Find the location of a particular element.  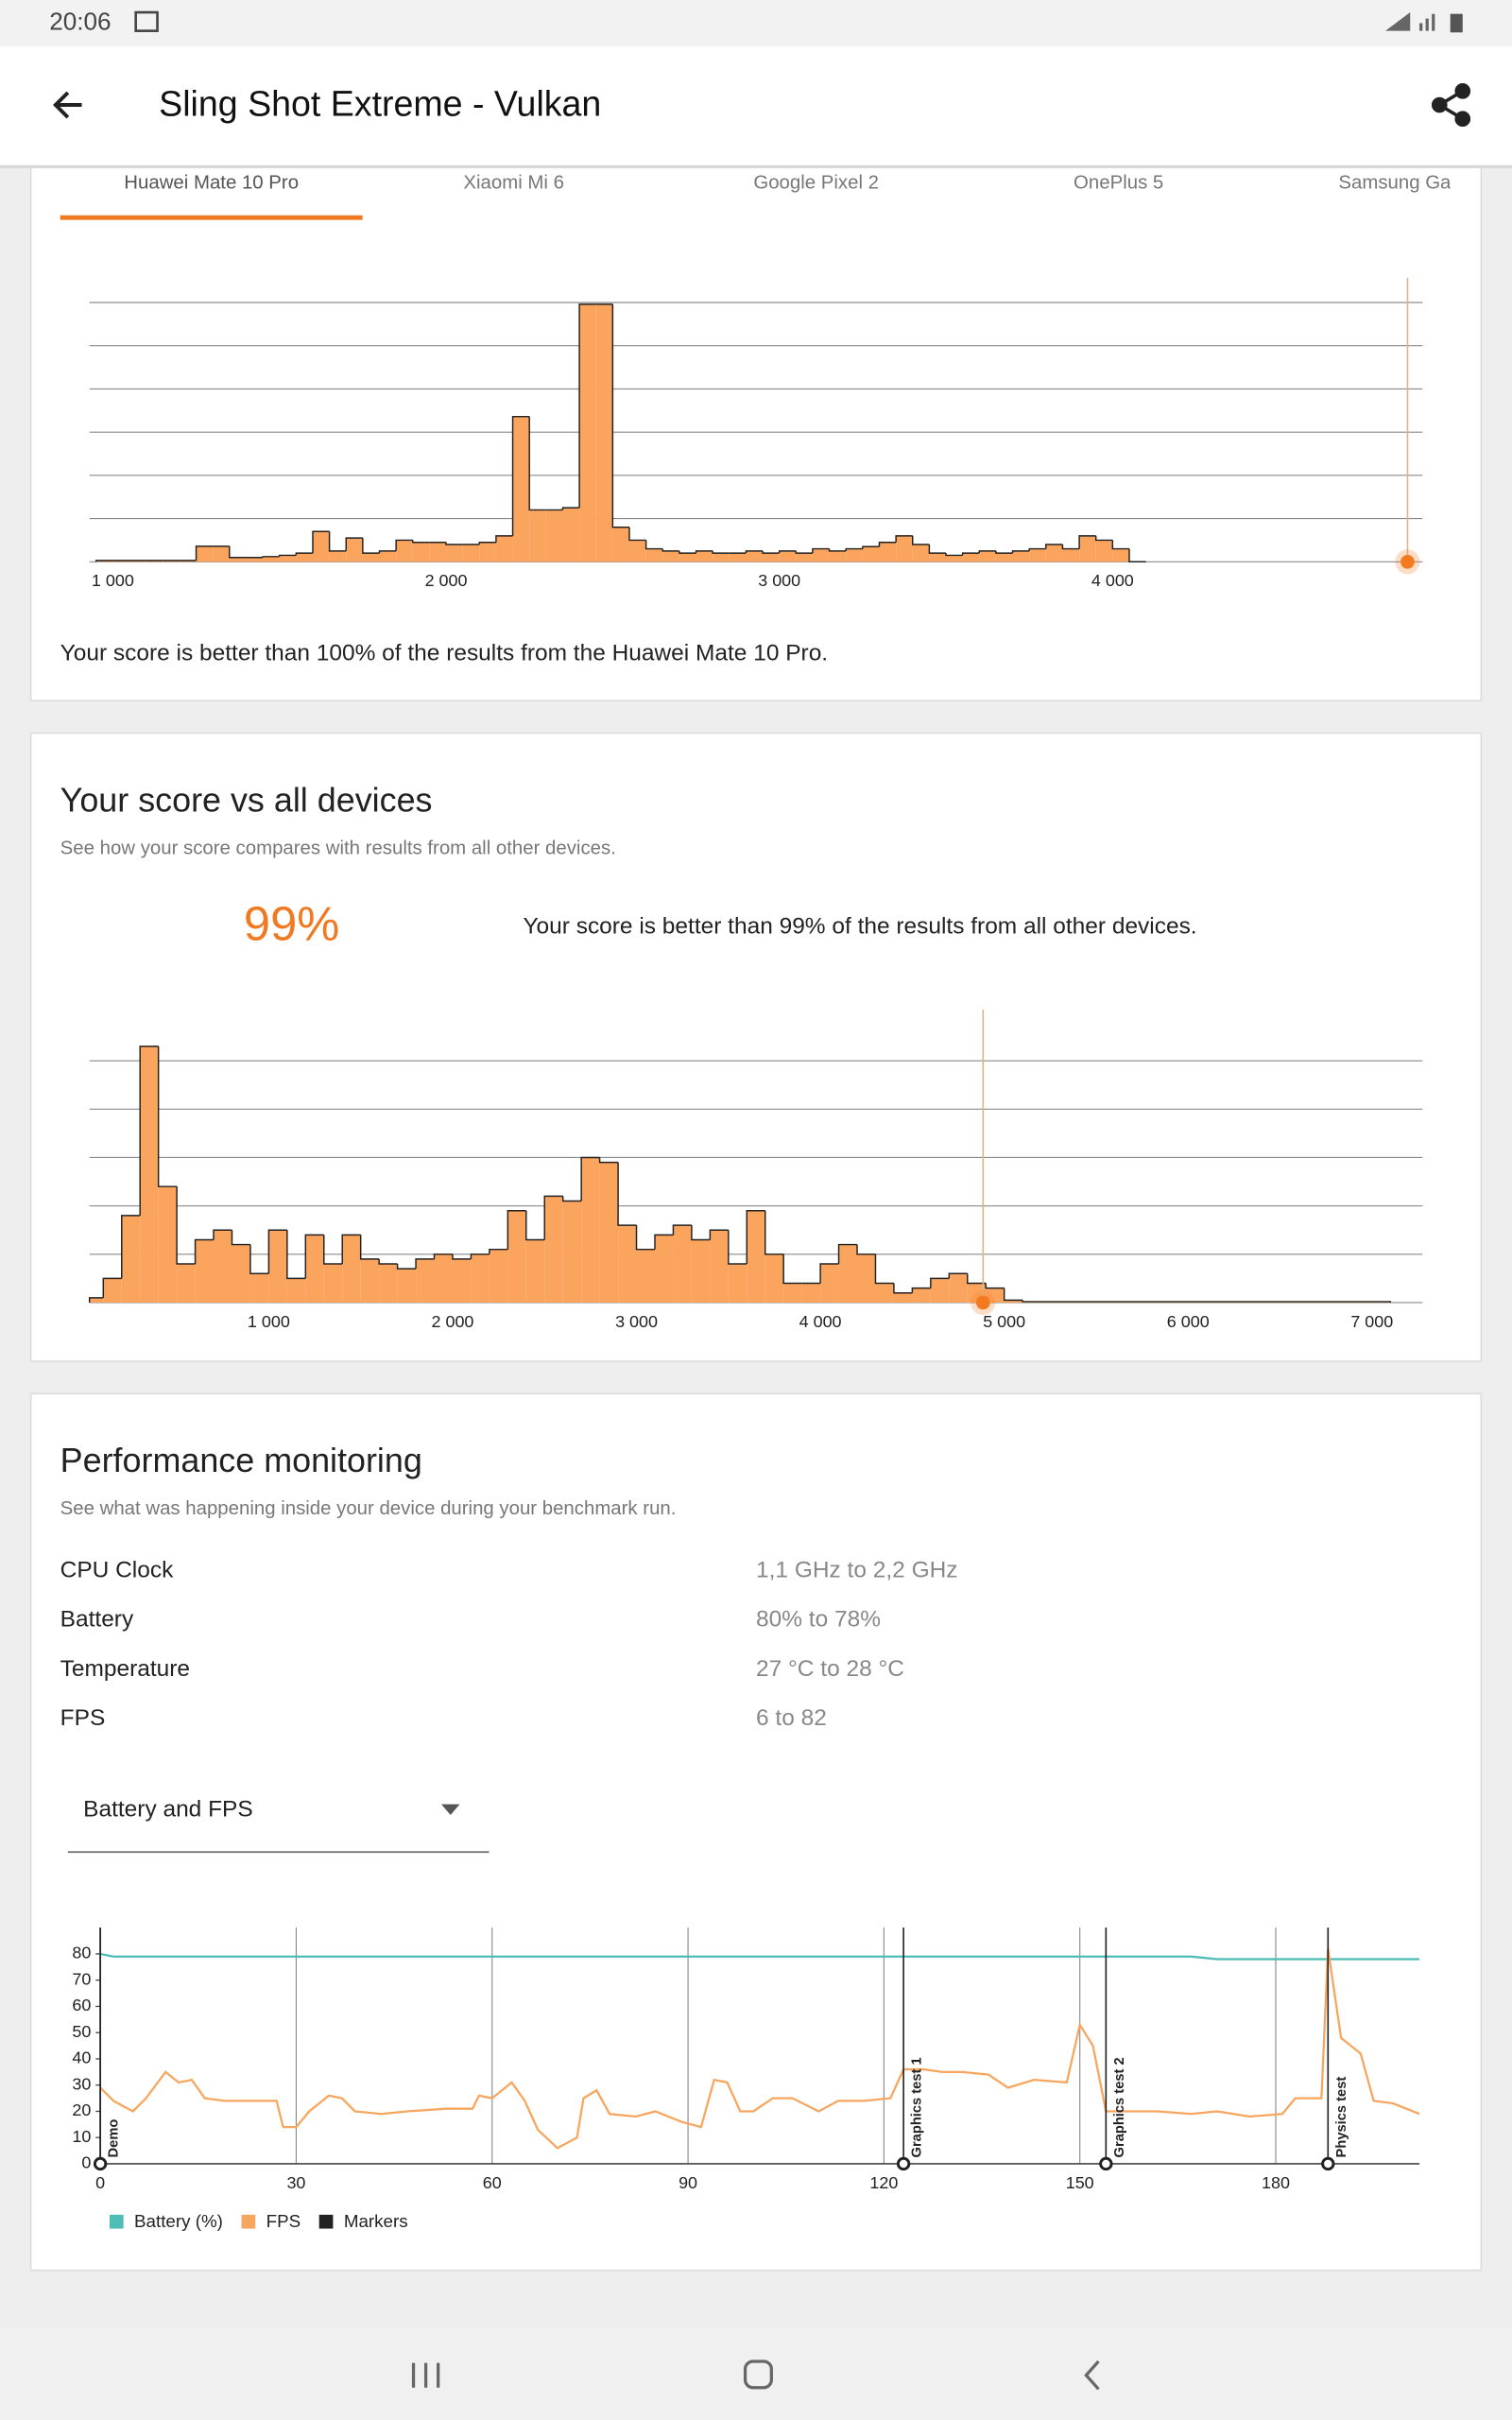

marker-label: Physics test is located at coordinates (1341, 2117).